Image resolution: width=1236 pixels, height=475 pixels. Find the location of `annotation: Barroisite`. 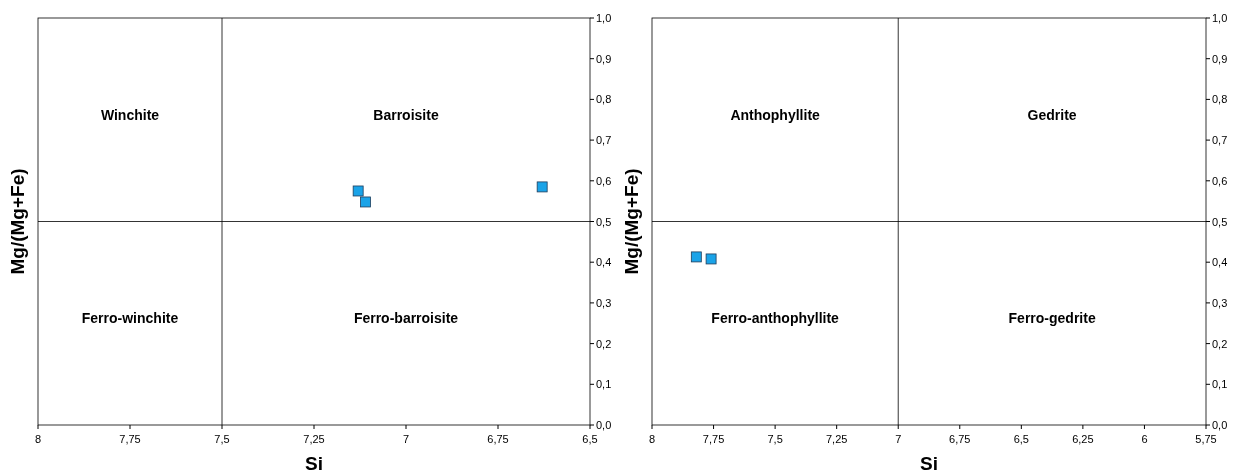

annotation: Barroisite is located at coordinates (406, 114).